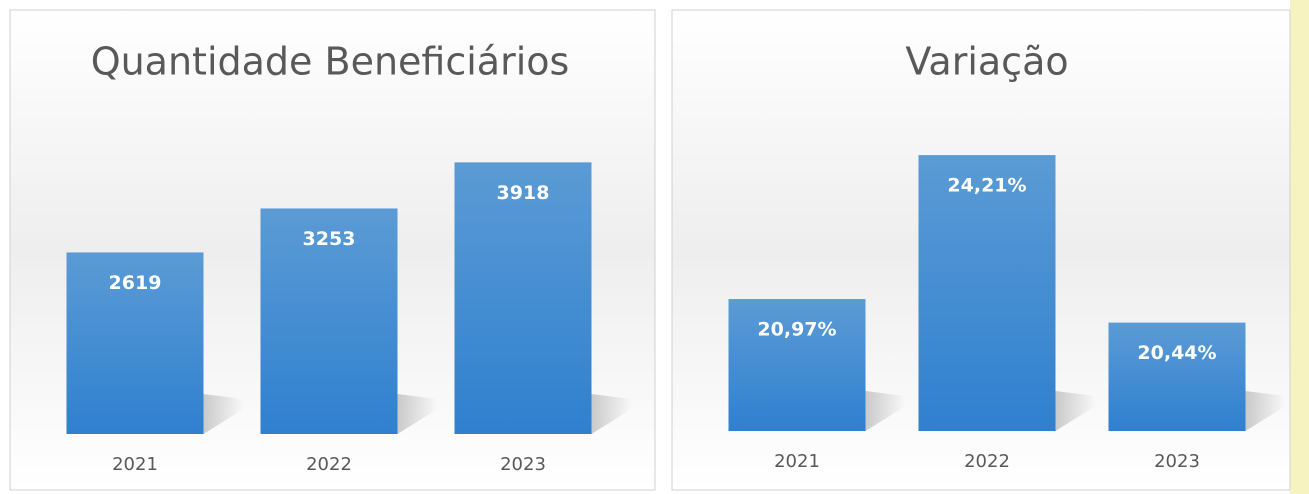 This screenshot has height=494, width=1309. Describe the element at coordinates (135, 283) in the screenshot. I see `data-label: 2619` at that location.